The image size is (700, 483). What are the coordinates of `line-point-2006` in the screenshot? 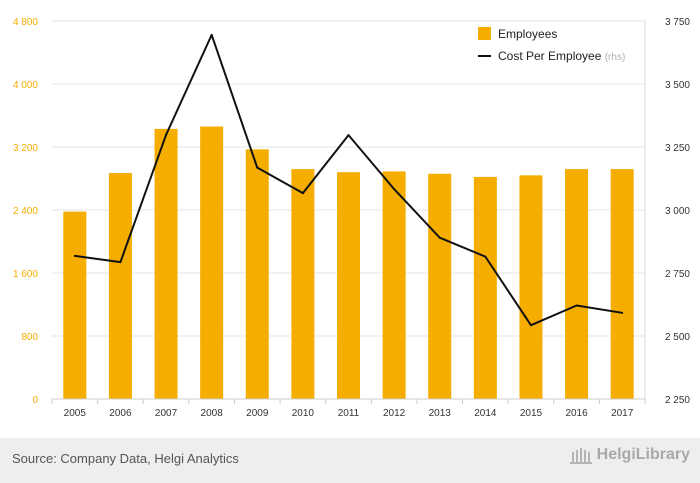 It's located at (120, 262).